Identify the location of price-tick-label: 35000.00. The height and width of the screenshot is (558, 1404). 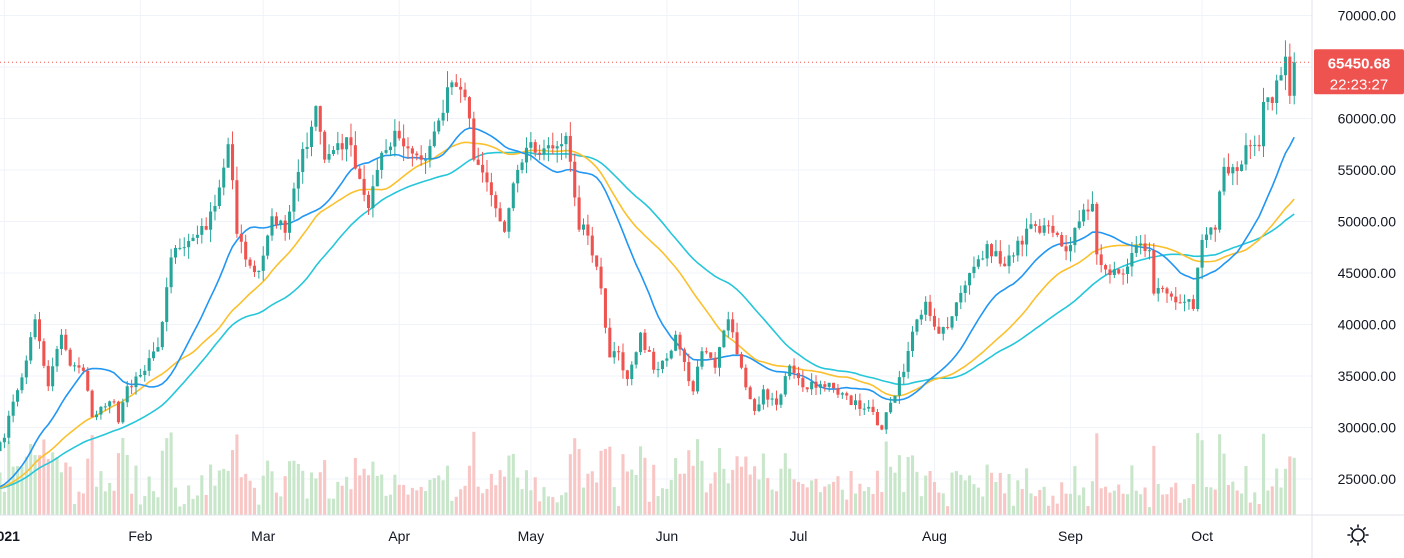
(1367, 376).